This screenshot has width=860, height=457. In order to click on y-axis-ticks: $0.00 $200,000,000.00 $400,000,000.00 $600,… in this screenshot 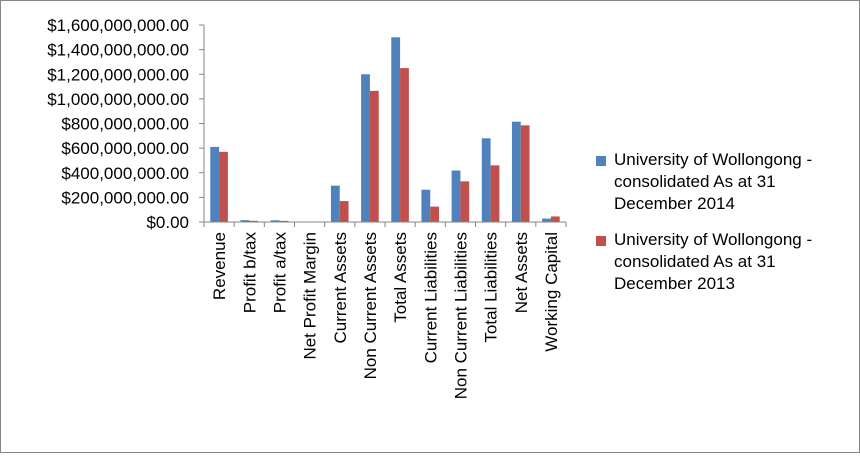, I will do `click(125, 124)`.